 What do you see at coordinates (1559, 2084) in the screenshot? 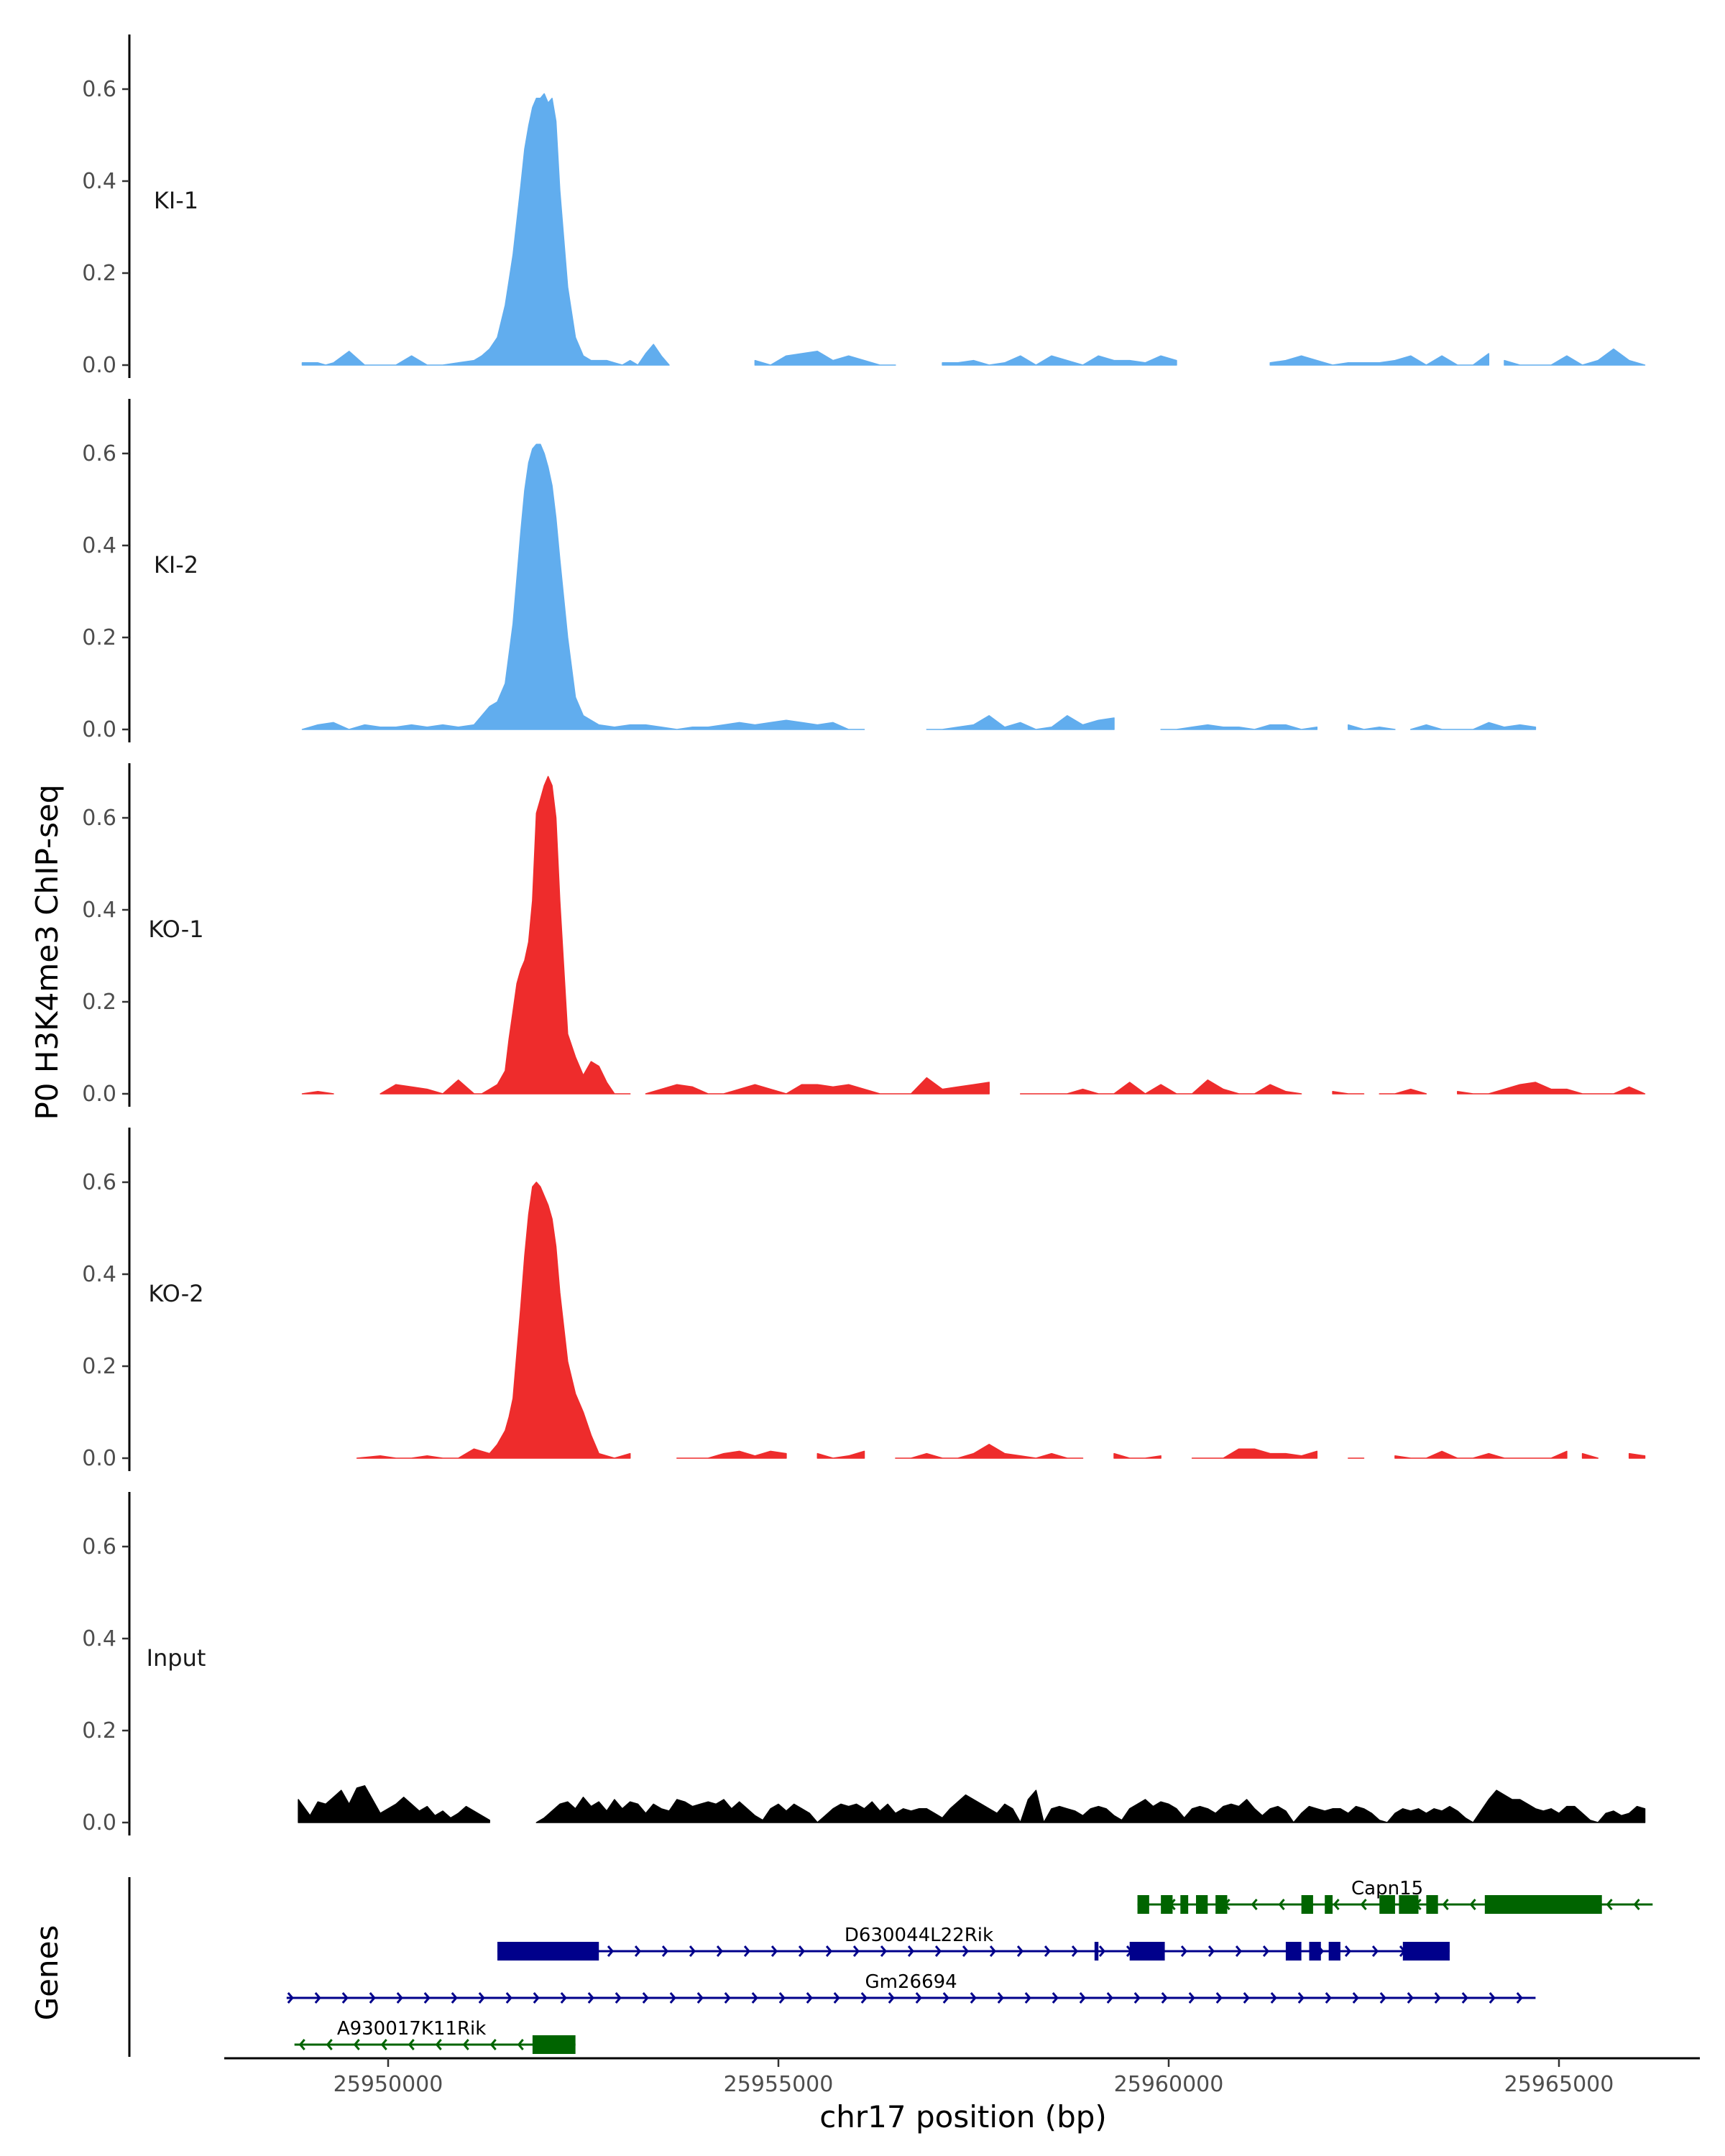
I see `x-tick-label: 25965000` at bounding box center [1559, 2084].